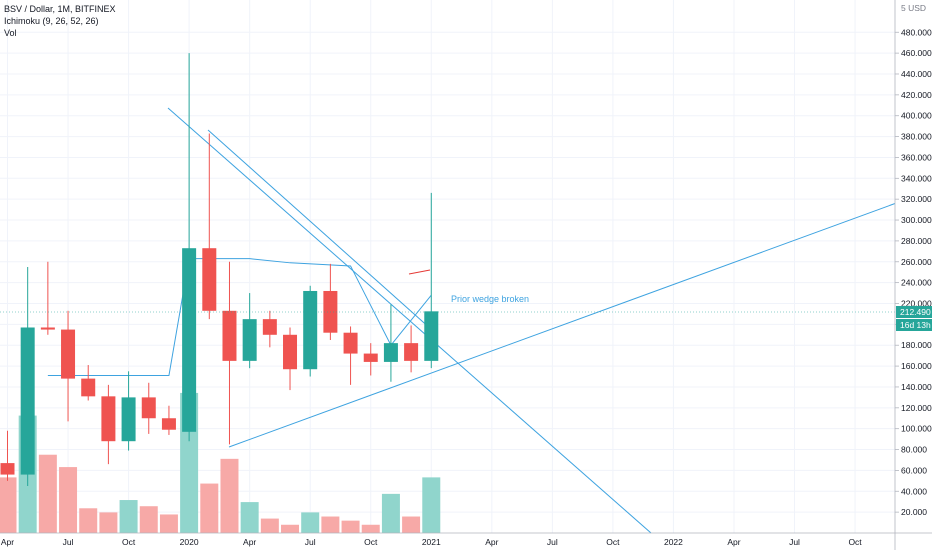 The width and height of the screenshot is (932, 550). What do you see at coordinates (916, 345) in the screenshot?
I see `y-tick-label: 180.000` at bounding box center [916, 345].